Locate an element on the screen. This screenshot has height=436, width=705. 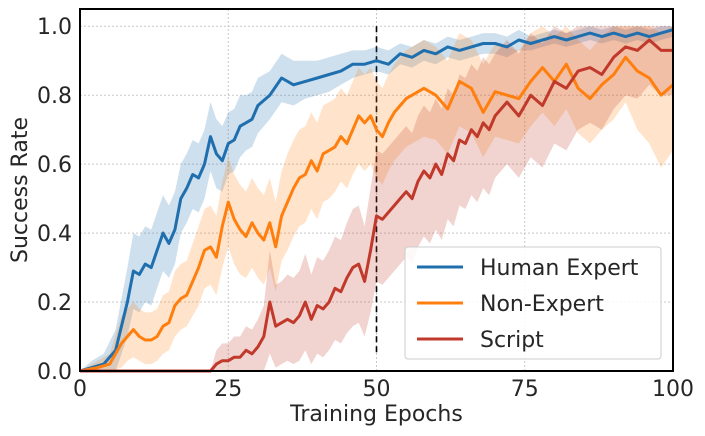
x-tick-label: 75 is located at coordinates (525, 389).